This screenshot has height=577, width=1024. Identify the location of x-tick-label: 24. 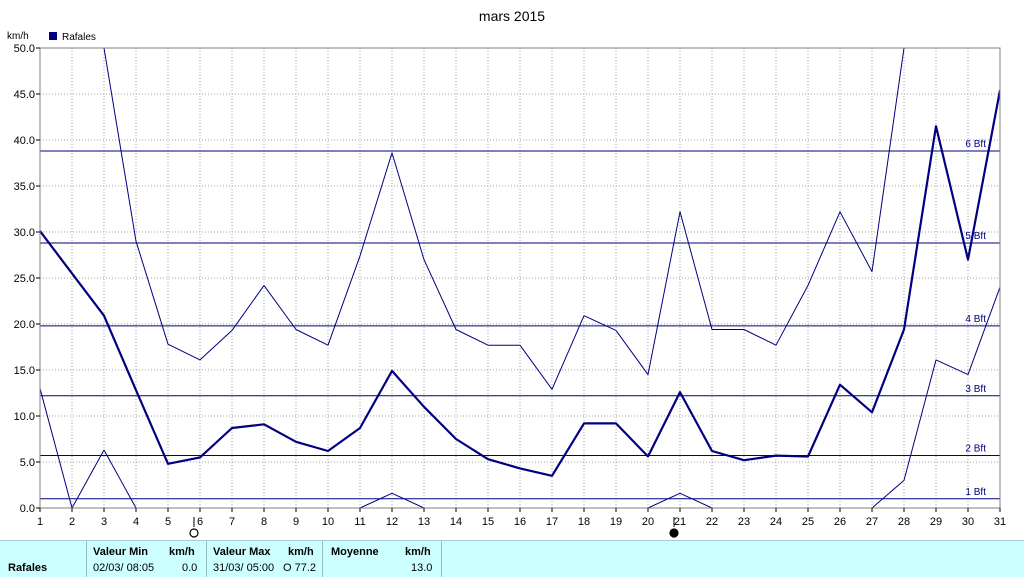
(776, 522).